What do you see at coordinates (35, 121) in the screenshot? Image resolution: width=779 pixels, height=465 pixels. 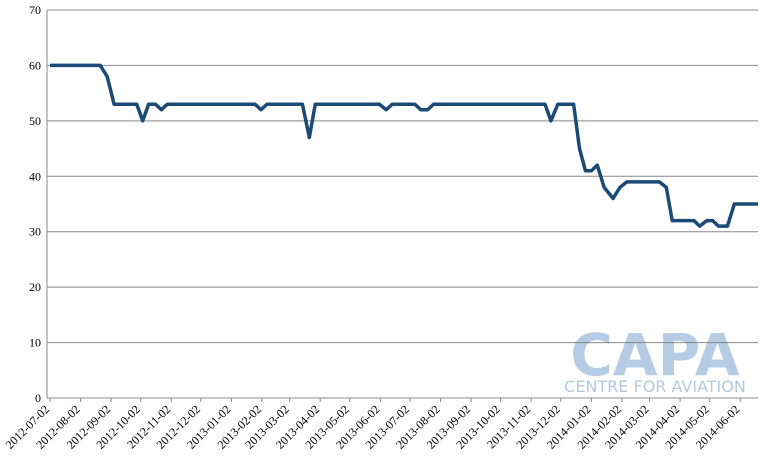 I see `y-tick-label: 50` at bounding box center [35, 121].